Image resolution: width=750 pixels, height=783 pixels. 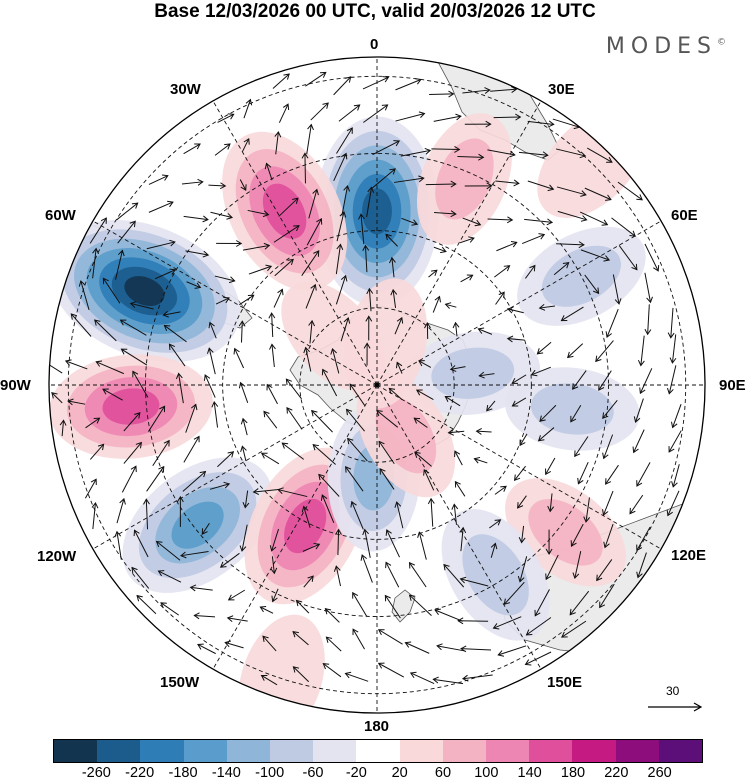 I want to click on longitude-label-60e: 60E, so click(x=684, y=215).